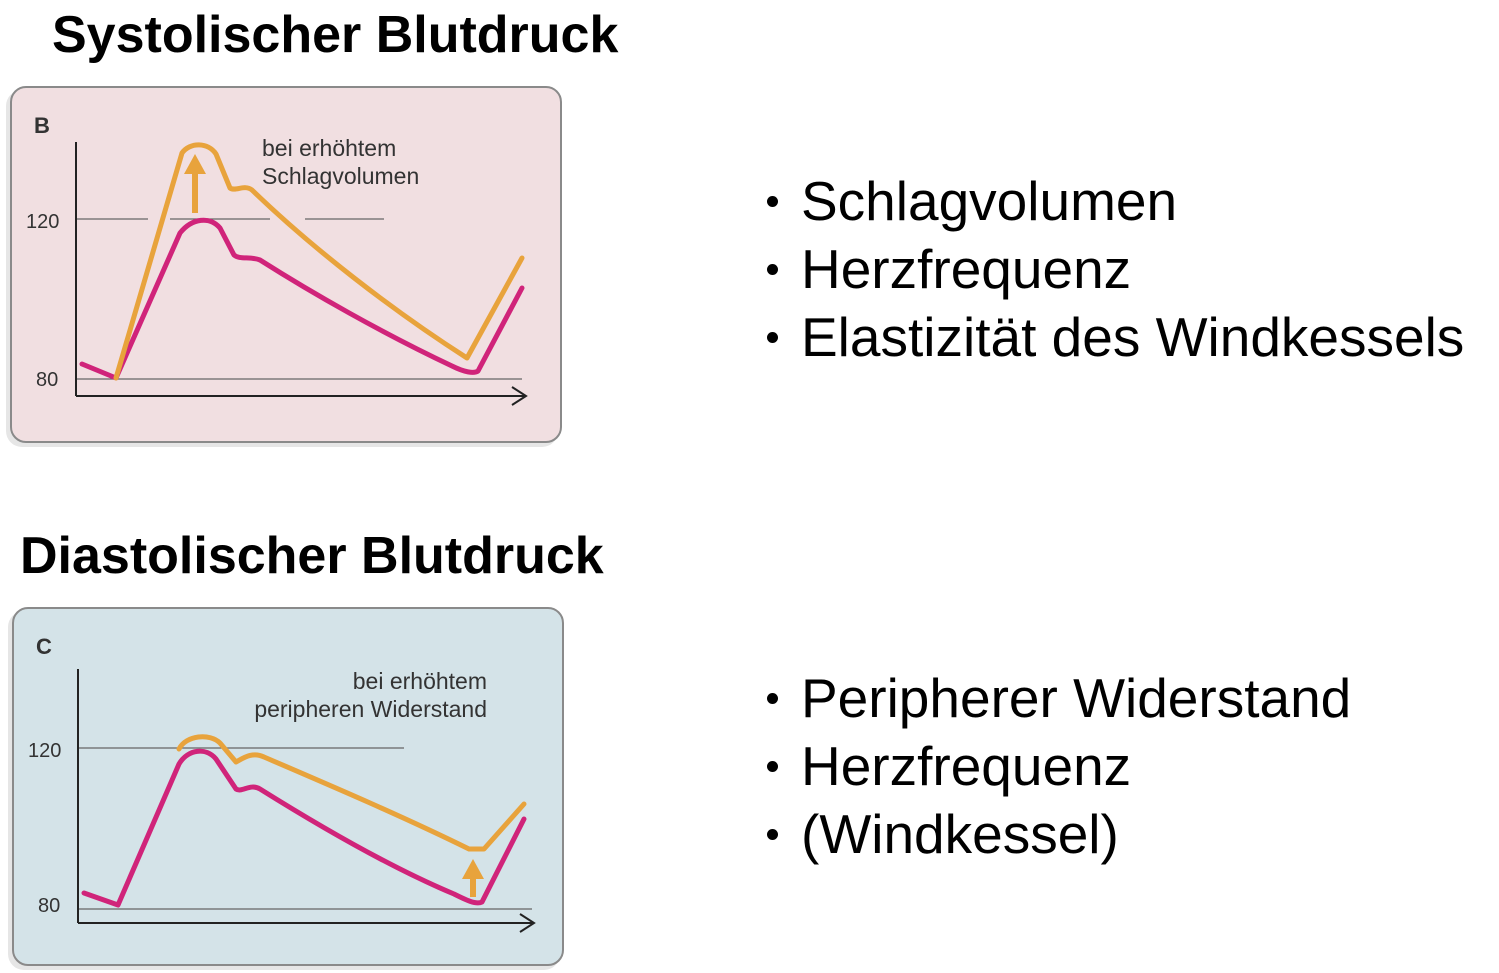  I want to click on systolic-pressure-diagram: B bei erhöhtem Schlagvolumen 120 80, so click(277, 259).